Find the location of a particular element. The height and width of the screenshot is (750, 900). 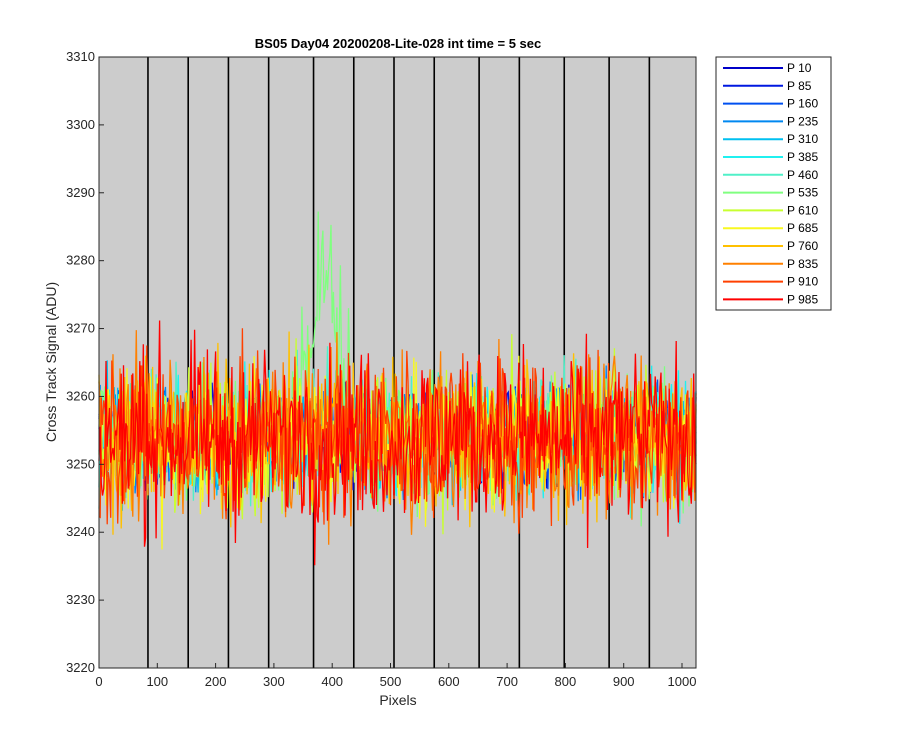

x-axis-ticks: 0 100 200 300 400 500 600 700 800 900 1000 is located at coordinates (395, 676).